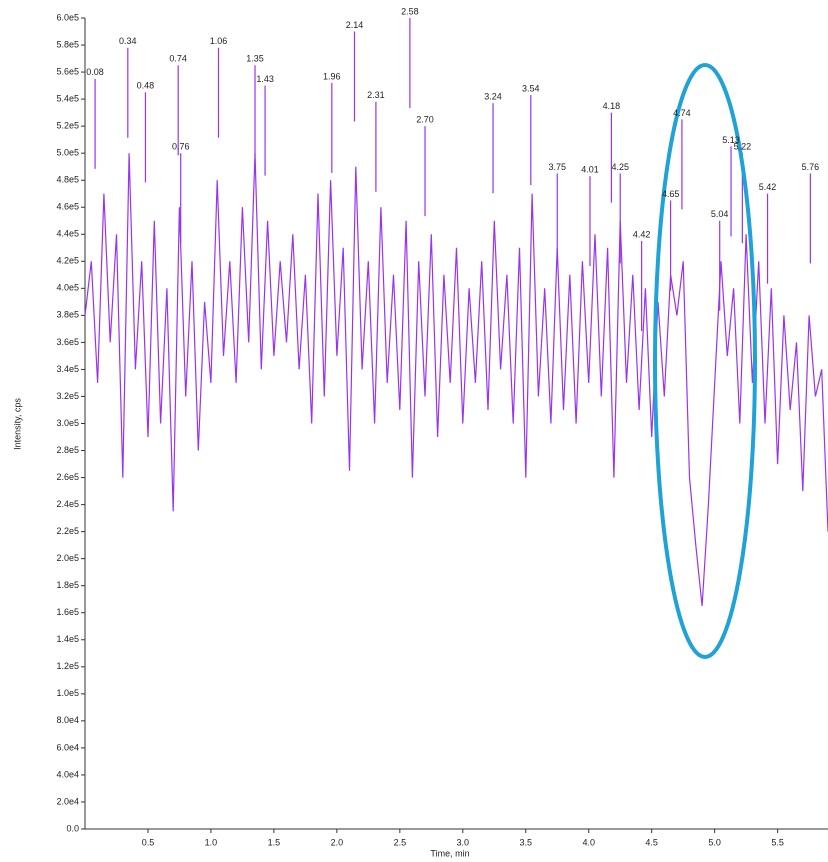 Image resolution: width=828 pixels, height=862 pixels. I want to click on x-tick-label: 1.0, so click(211, 842).